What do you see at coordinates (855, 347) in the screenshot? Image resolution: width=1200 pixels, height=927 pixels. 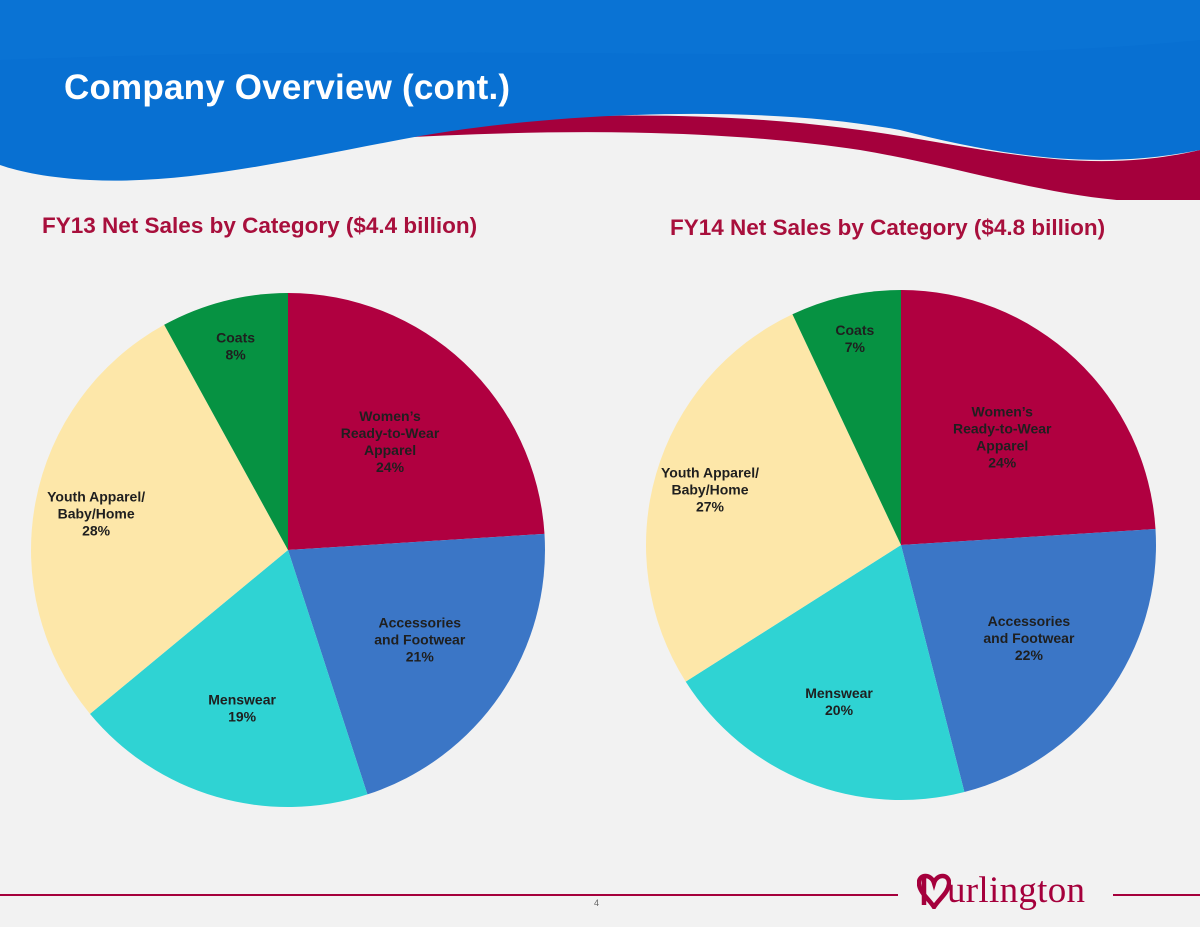 I see `slice-percent-label: 7%` at bounding box center [855, 347].